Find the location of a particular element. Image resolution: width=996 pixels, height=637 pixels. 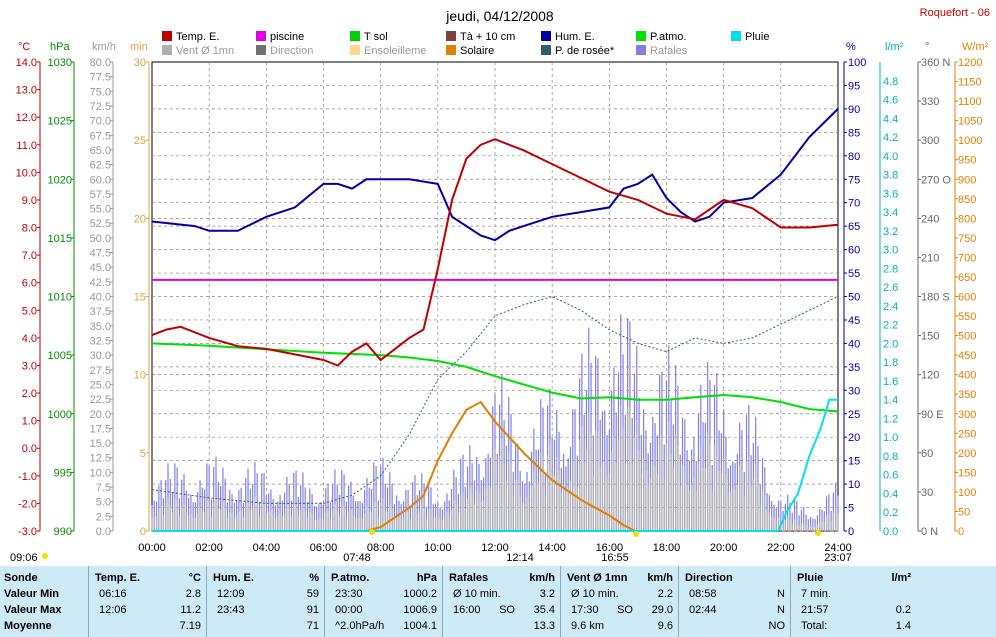

solar-axis-tick: 300 is located at coordinates (967, 415).